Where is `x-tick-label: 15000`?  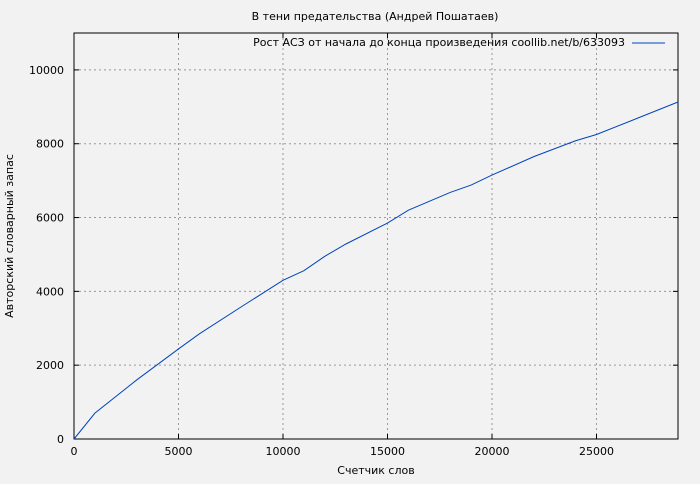
x-tick-label: 15000 is located at coordinates (387, 451).